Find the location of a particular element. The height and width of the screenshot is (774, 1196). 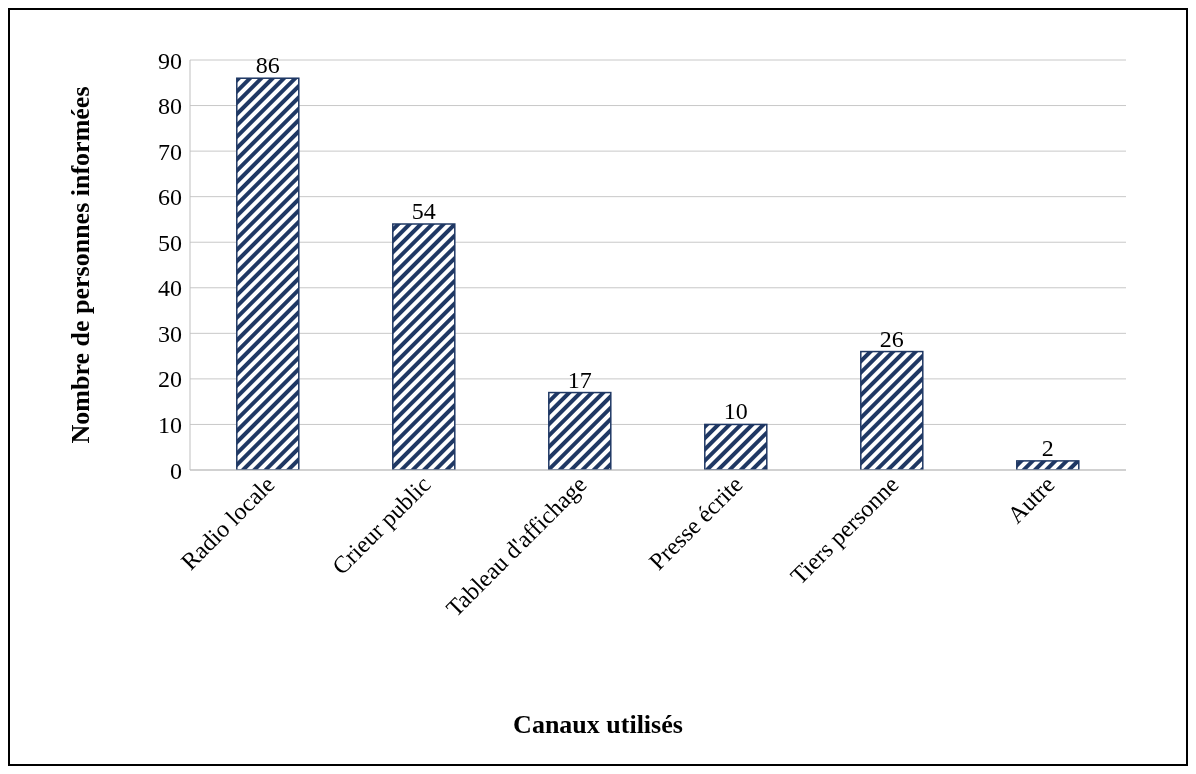

y-axis-title: Nombre de personnes informées is located at coordinates (81, 265).